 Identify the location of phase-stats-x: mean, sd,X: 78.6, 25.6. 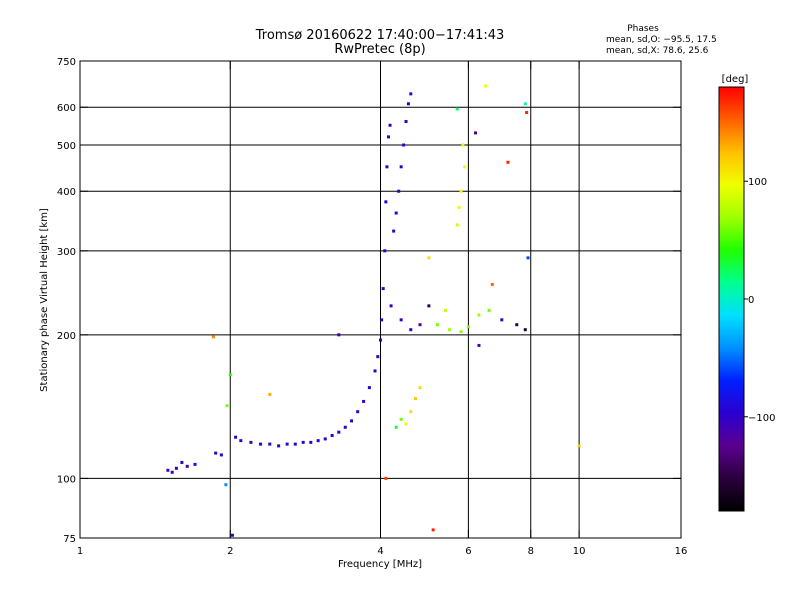
(657, 51).